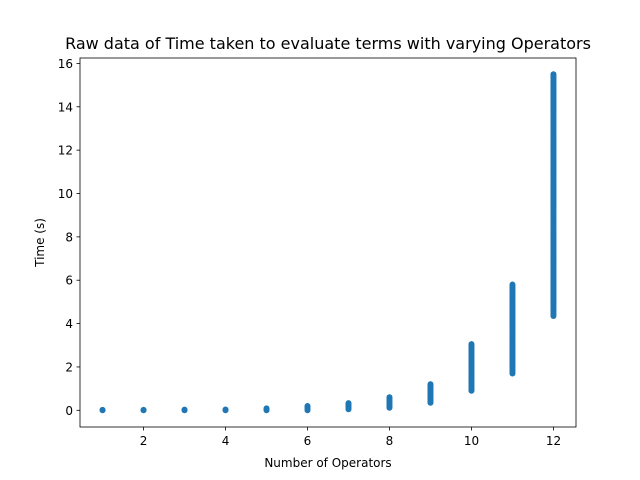  Describe the element at coordinates (390, 441) in the screenshot. I see `x-tick-label: 8` at that location.